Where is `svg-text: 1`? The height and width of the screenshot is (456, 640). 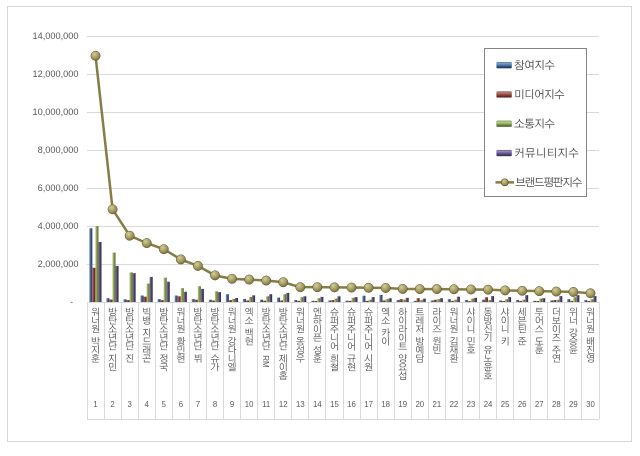
svg-text: 1 is located at coordinates (95, 404).